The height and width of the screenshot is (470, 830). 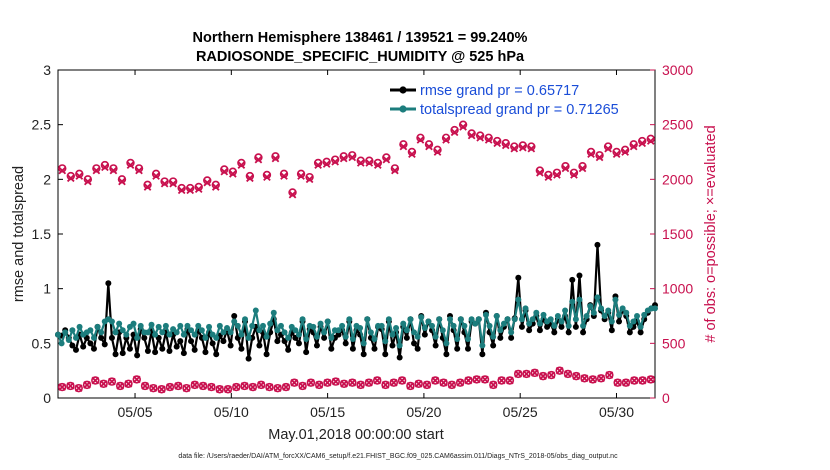 What do you see at coordinates (42, 234) in the screenshot?
I see `y-left-tick-label: 1.5` at bounding box center [42, 234].